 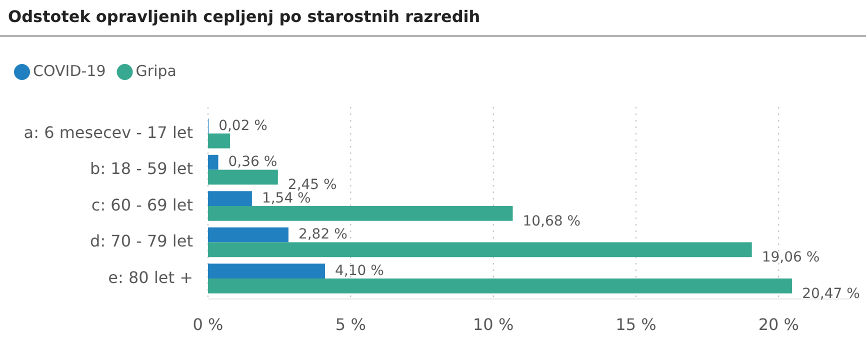 What do you see at coordinates (156, 71) in the screenshot?
I see `legend-label: Gripa` at bounding box center [156, 71].